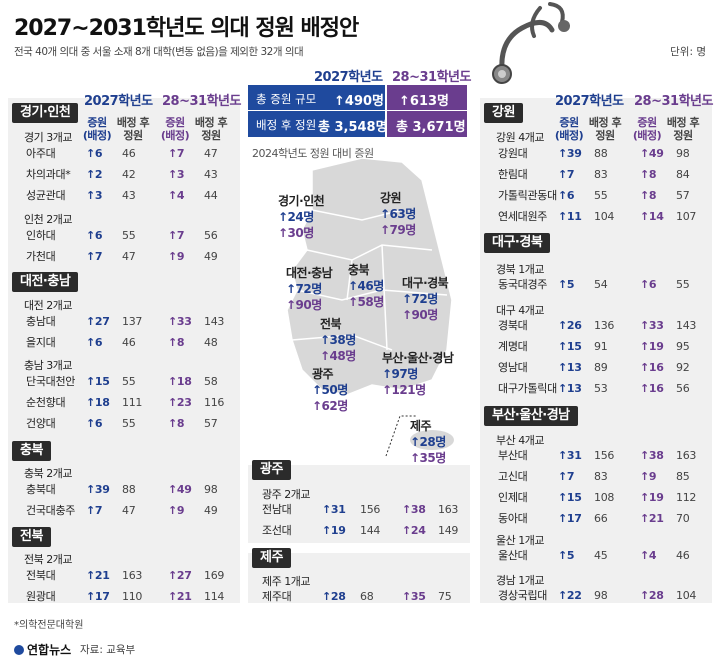  Describe the element at coordinates (428, 458) in the screenshot. I see `map-increase-b: ↑35명` at that location.